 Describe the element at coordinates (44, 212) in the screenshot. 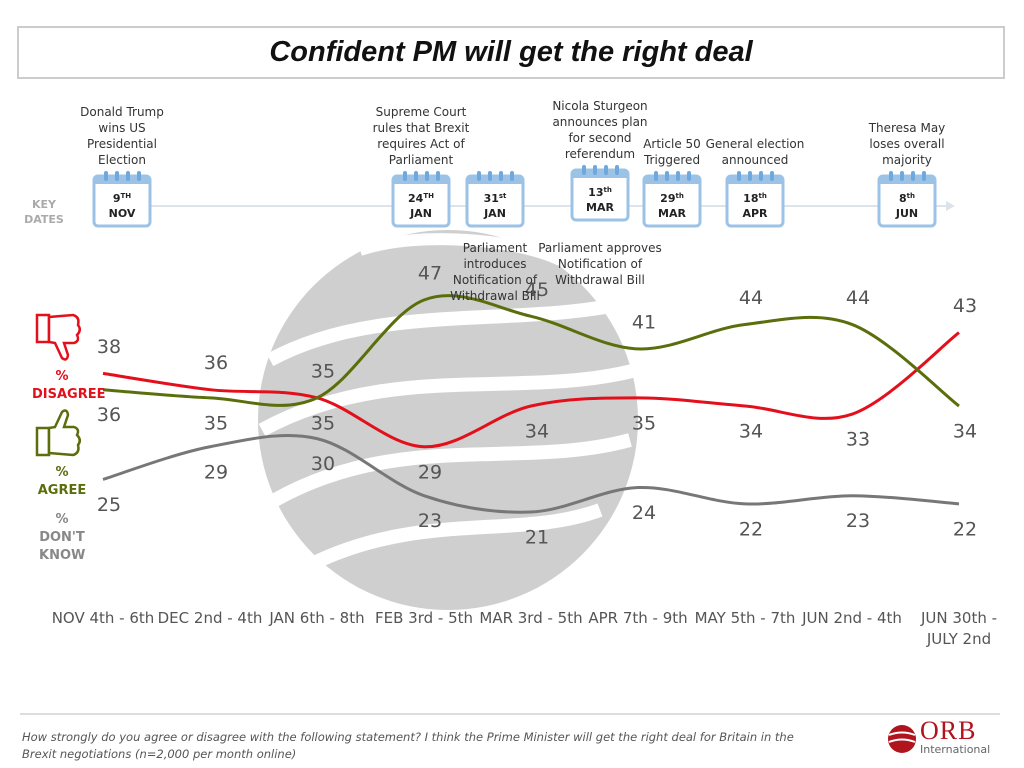

I see `key-dates-label: KEY DATES` at that location.